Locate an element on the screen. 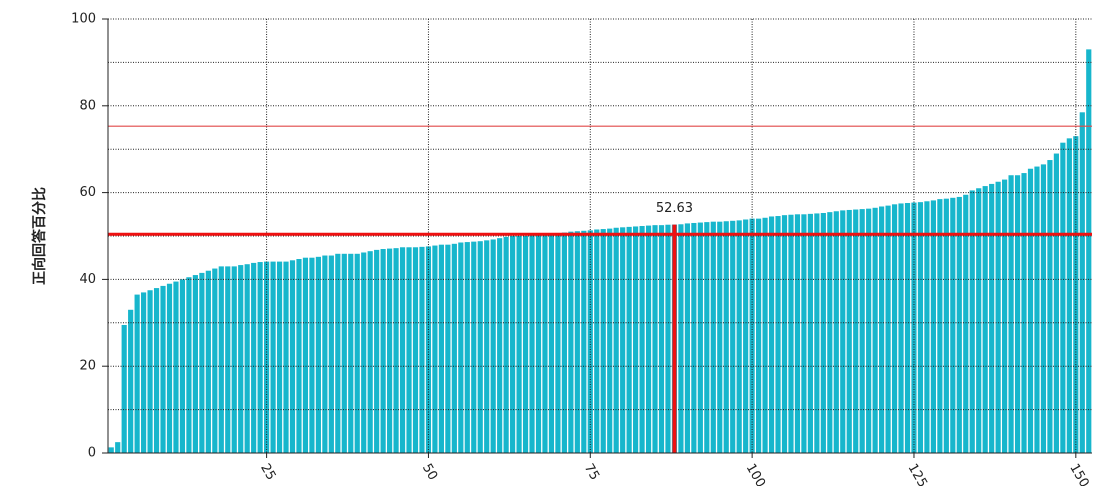 The height and width of the screenshot is (486, 1094). y-tick-label: 20 is located at coordinates (87, 366).